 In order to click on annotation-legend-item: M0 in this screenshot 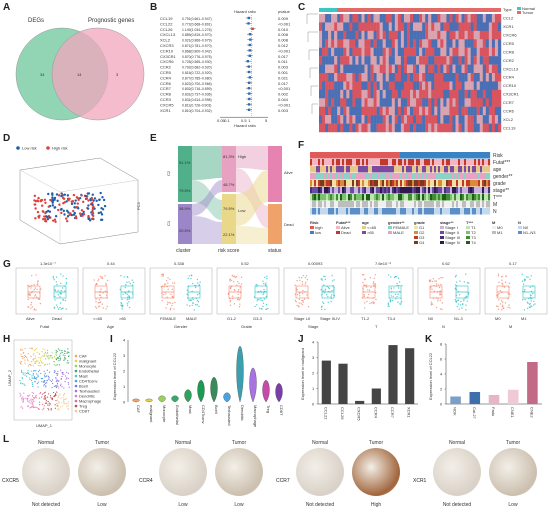, I will do `click(500, 227)`.